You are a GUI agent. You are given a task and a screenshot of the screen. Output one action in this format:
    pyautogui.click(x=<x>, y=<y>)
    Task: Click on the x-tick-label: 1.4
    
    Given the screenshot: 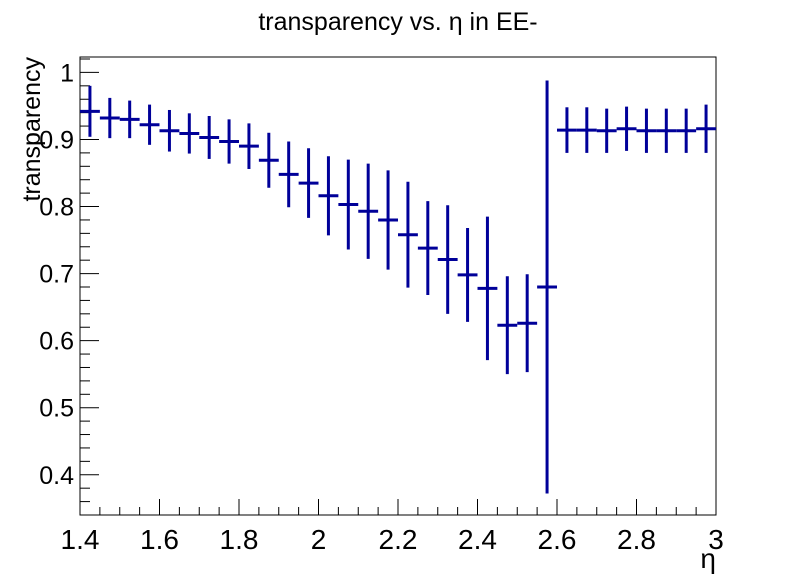 What is the action you would take?
    pyautogui.click(x=80, y=539)
    